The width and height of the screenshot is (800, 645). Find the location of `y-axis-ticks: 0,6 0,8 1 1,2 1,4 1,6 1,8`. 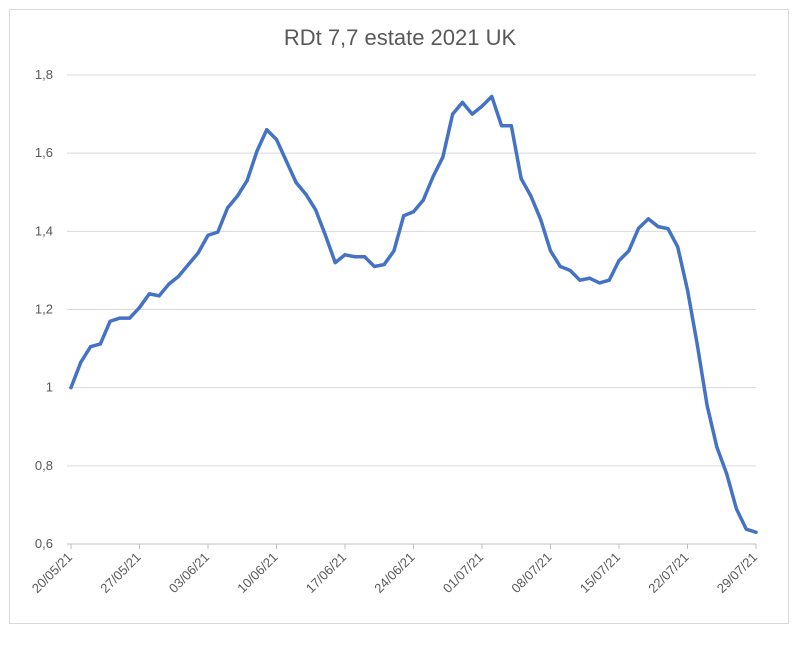

y-axis-ticks: 0,6 0,8 1 1,2 1,4 1,6 1,8 is located at coordinates (44, 309).